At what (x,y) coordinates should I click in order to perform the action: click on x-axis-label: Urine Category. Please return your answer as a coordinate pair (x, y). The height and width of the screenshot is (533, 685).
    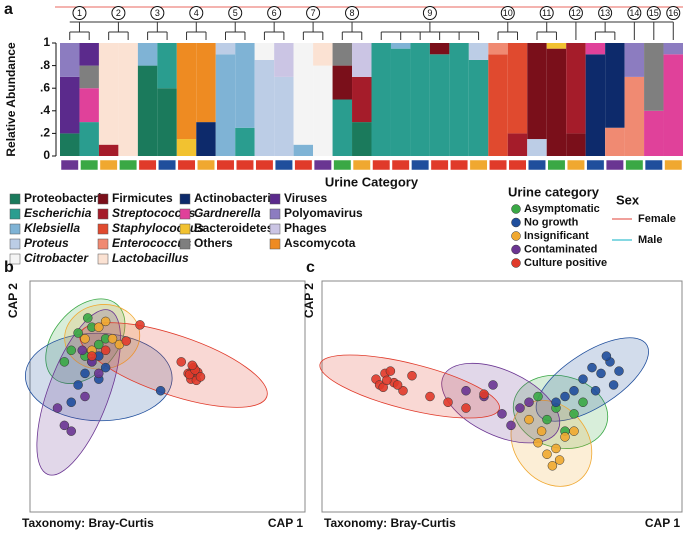
    Looking at the image, I should click on (372, 181).